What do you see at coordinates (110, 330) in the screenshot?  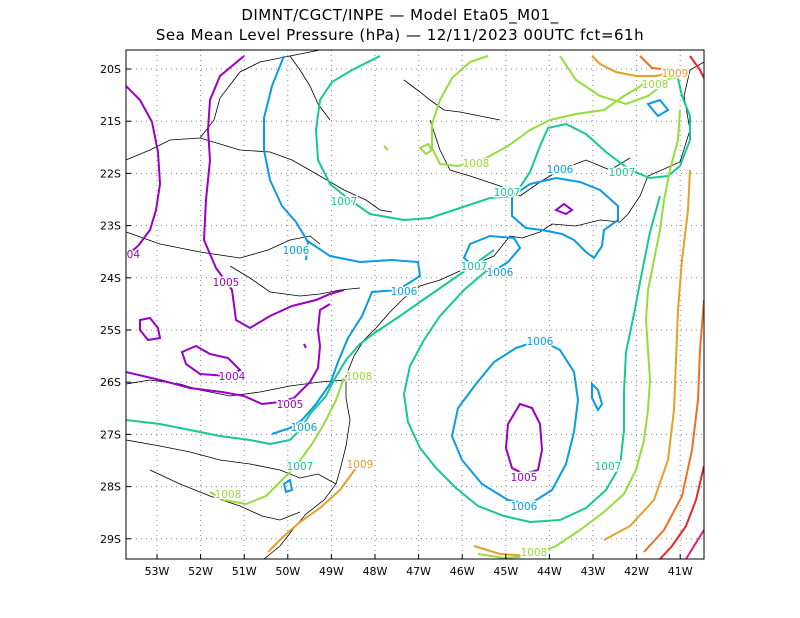 I see `y-tick-label: 25S` at bounding box center [110, 330].